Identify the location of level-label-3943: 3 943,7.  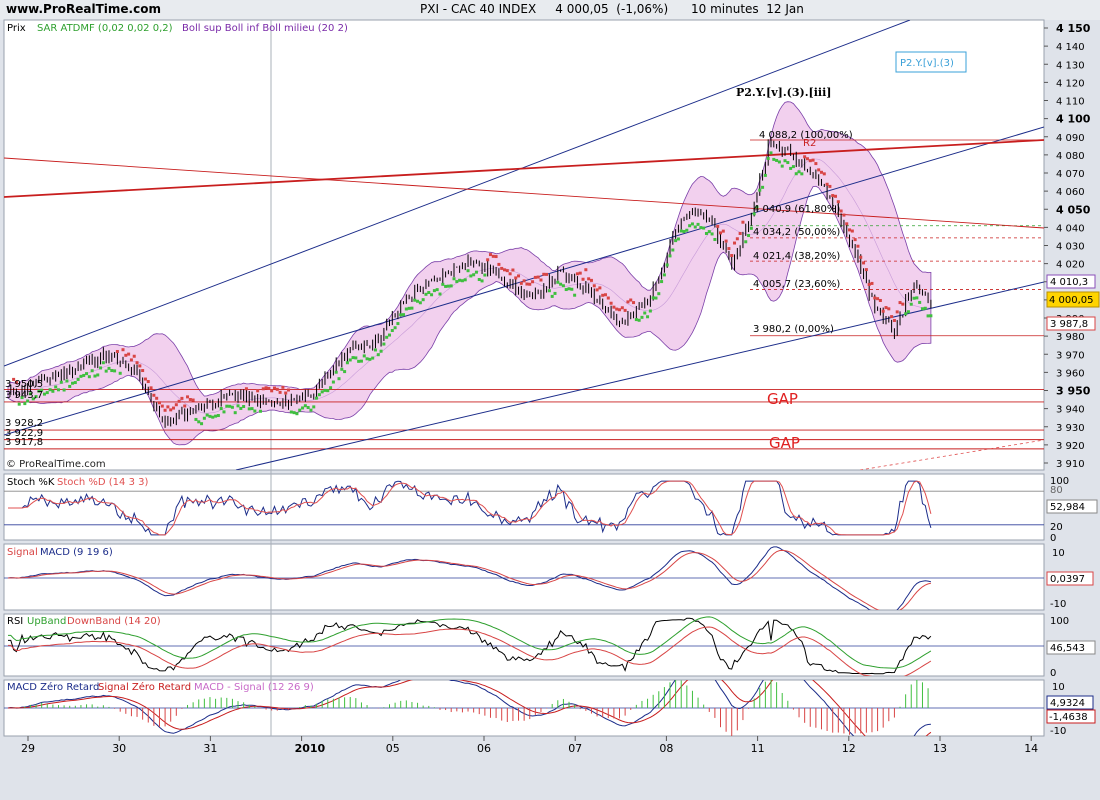
(24, 395).